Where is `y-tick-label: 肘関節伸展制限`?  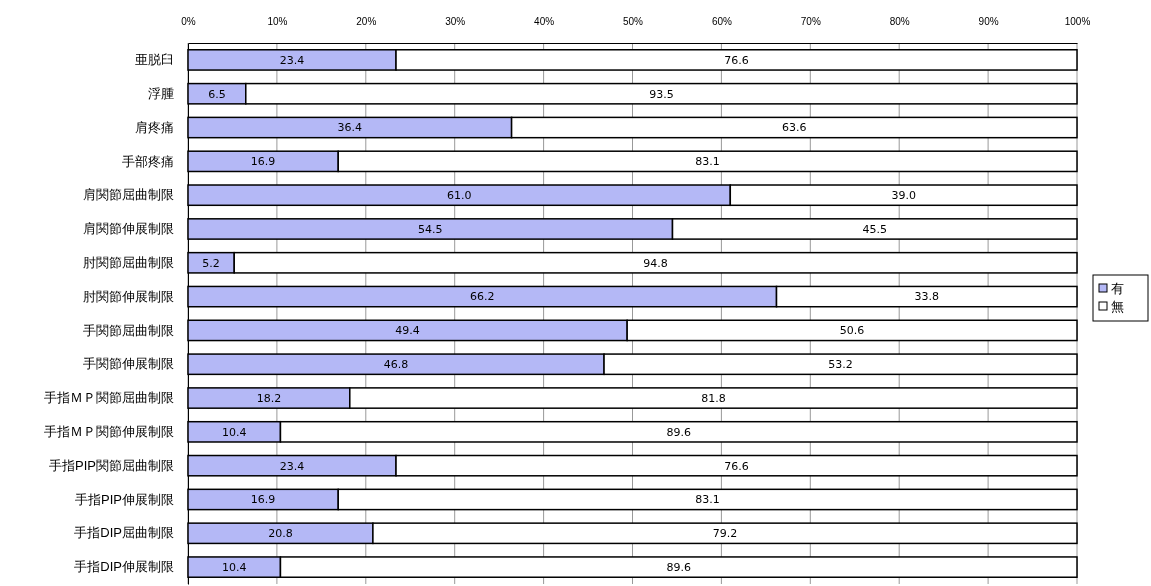
y-tick-label: 肘関節伸展制限 is located at coordinates (128, 296).